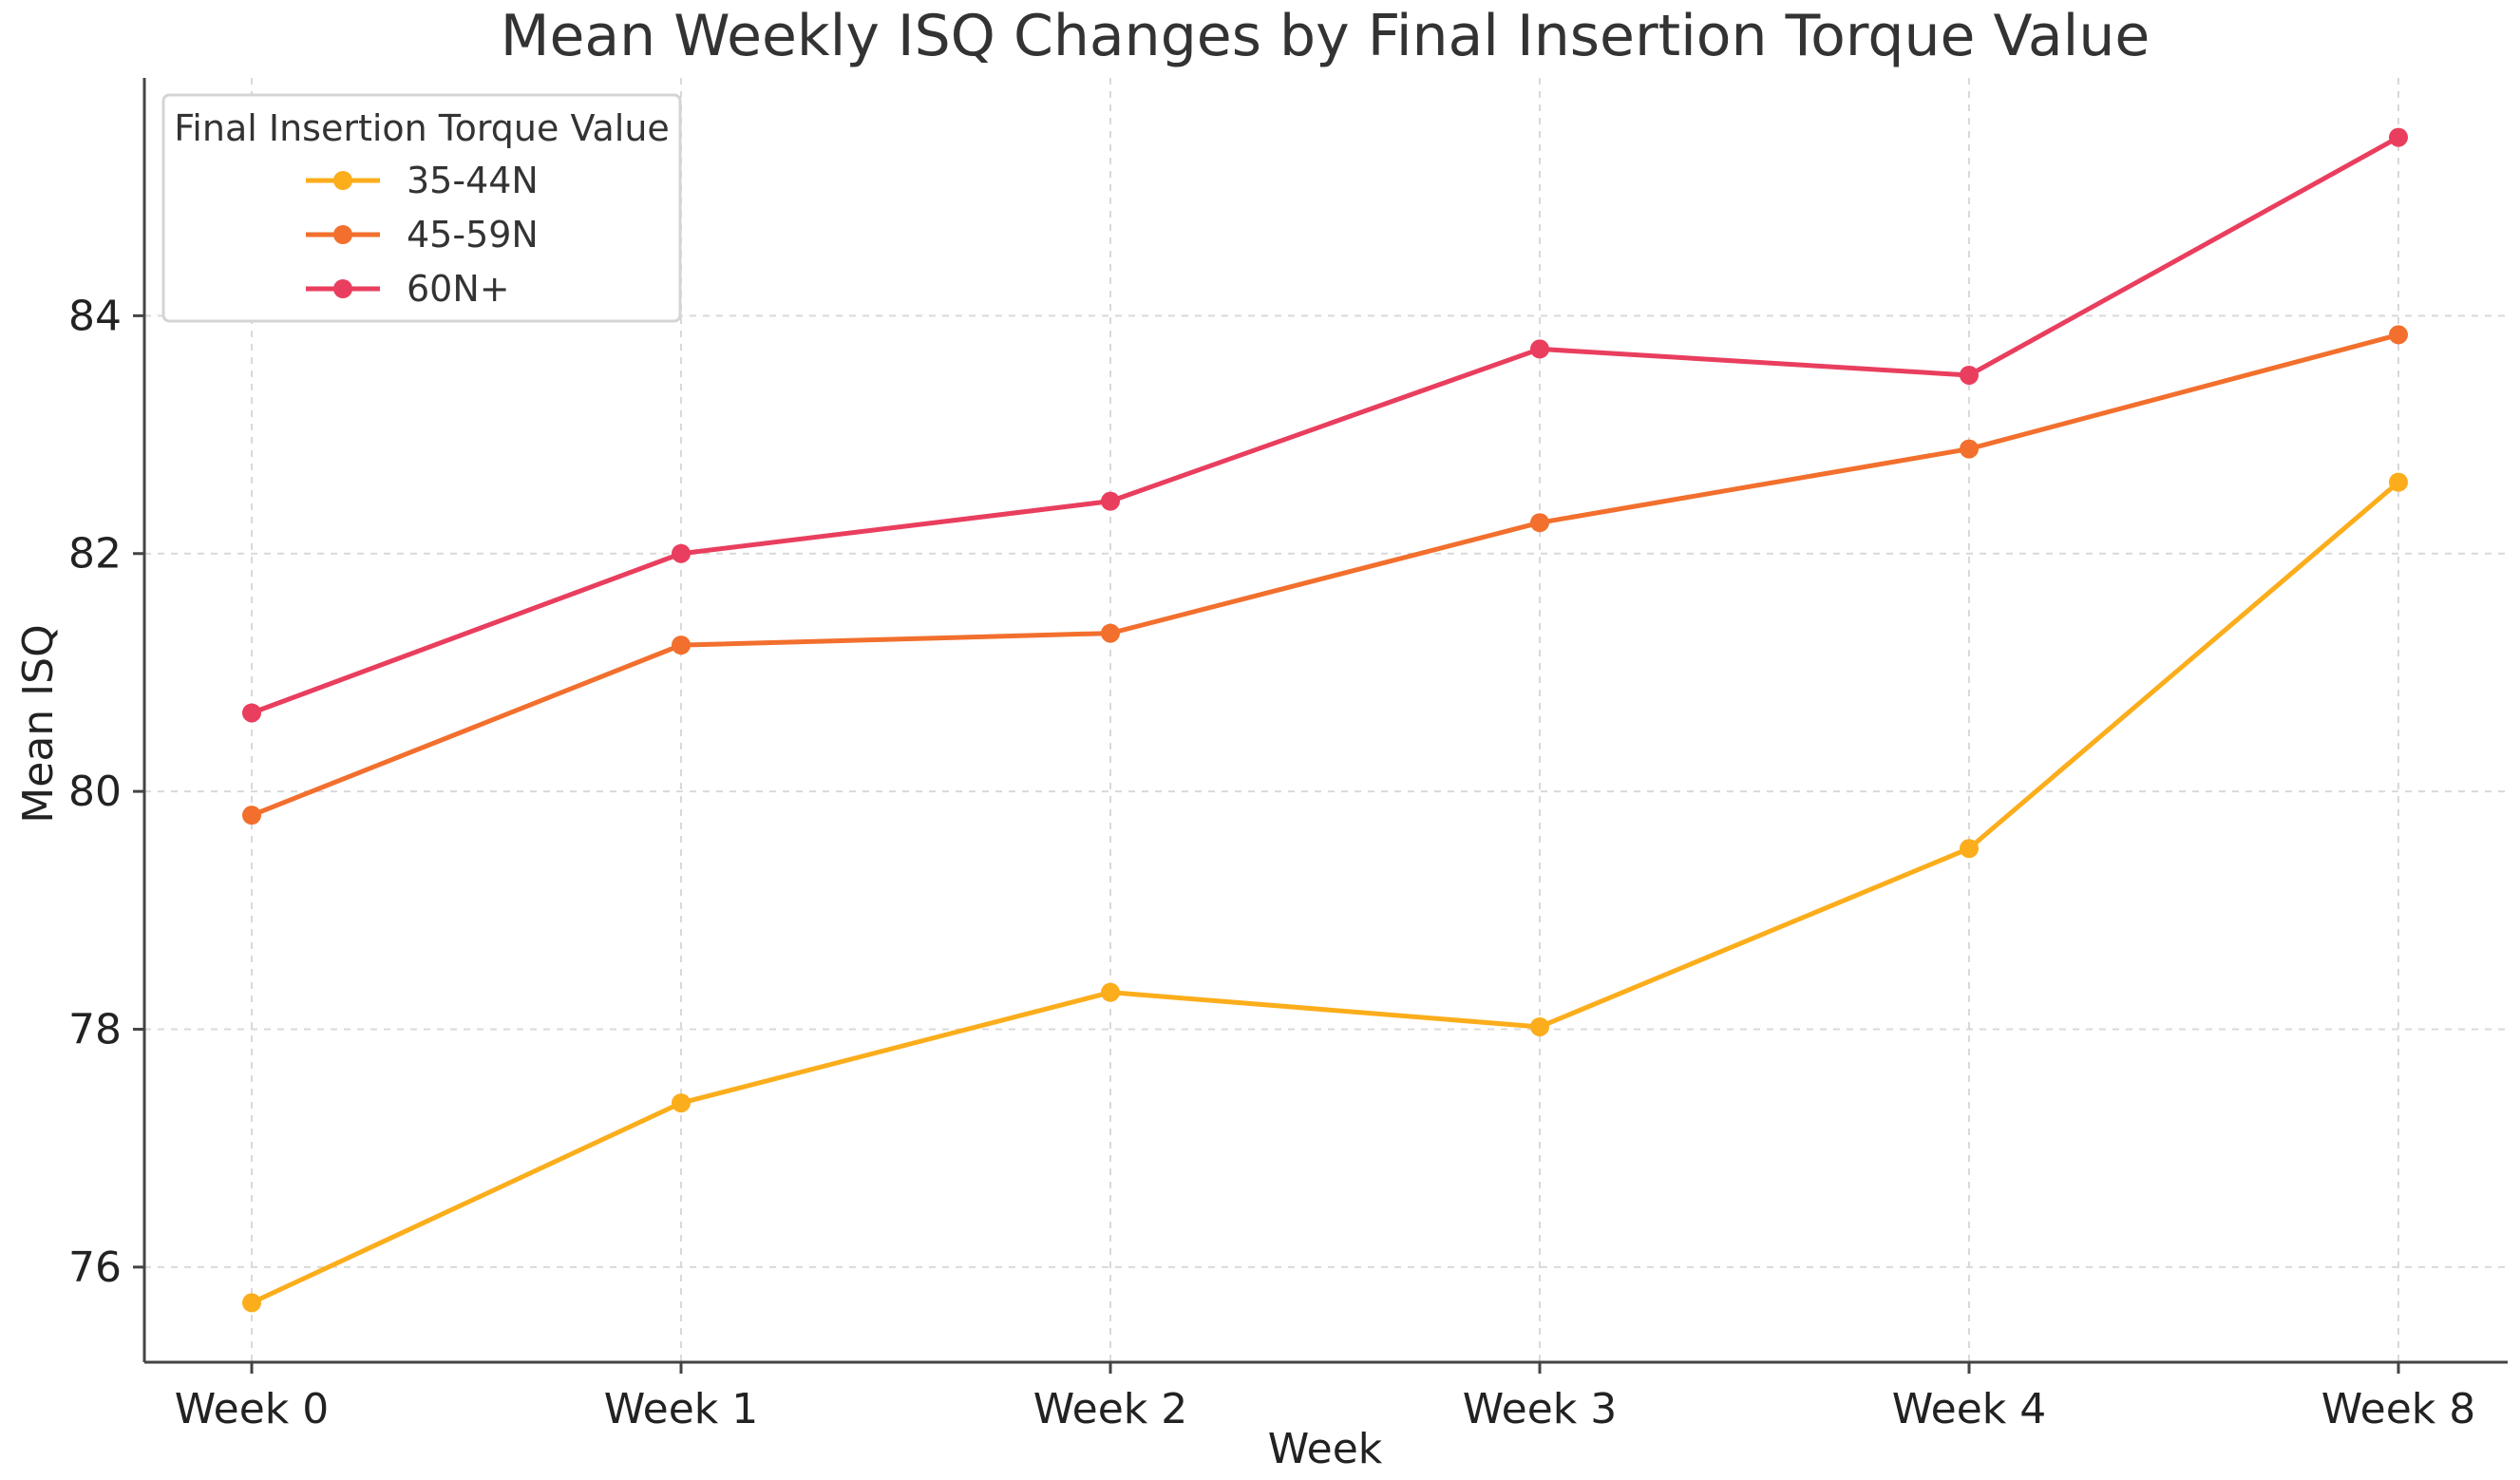 This screenshot has height=1480, width=2520. What do you see at coordinates (2398, 1409) in the screenshot?
I see `x-tick-label: Week 8` at bounding box center [2398, 1409].